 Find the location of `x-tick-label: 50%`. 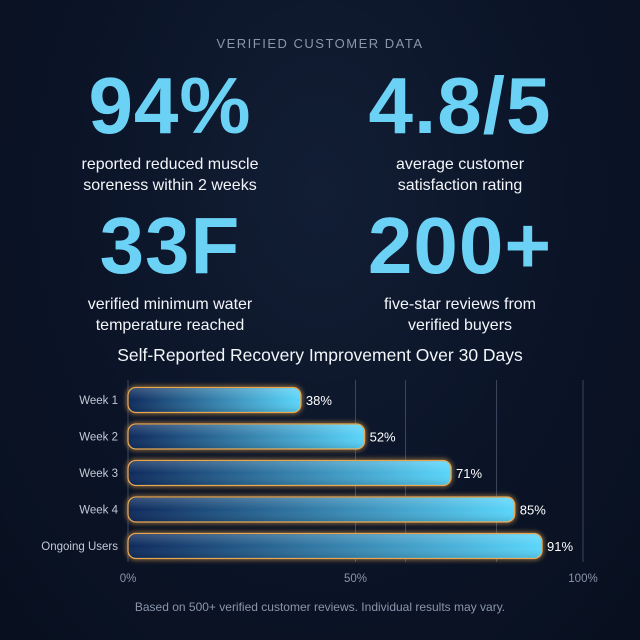

x-tick-label: 50% is located at coordinates (355, 579).